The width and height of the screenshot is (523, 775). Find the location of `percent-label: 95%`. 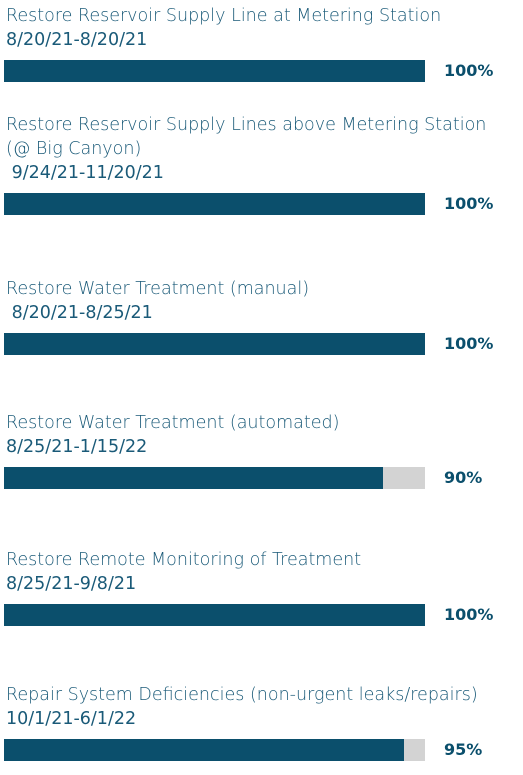

percent-label: 95% is located at coordinates (463, 749).